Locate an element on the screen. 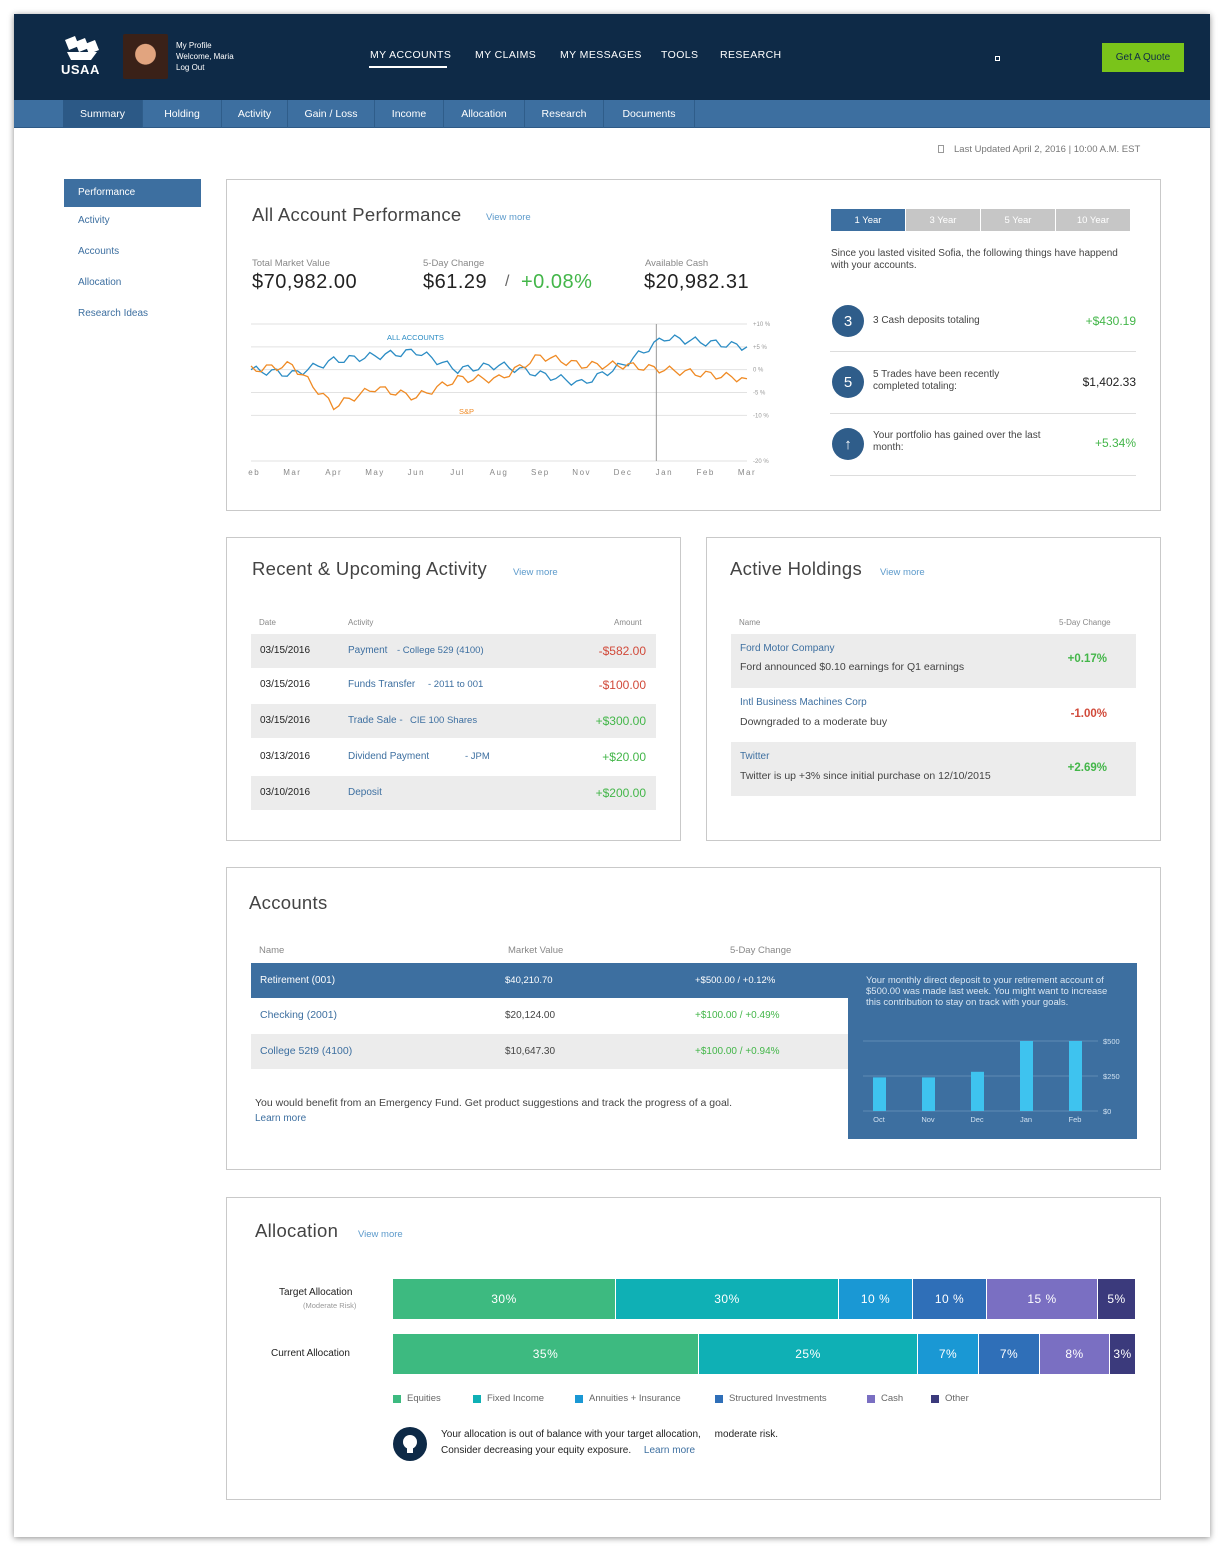 The height and width of the screenshot is (1559, 1224). tab-research: Research is located at coordinates (564, 114).